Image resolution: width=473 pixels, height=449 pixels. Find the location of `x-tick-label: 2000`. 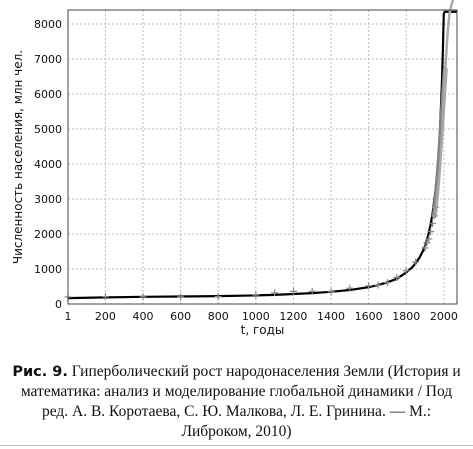

x-tick-label: 2000 is located at coordinates (444, 316).